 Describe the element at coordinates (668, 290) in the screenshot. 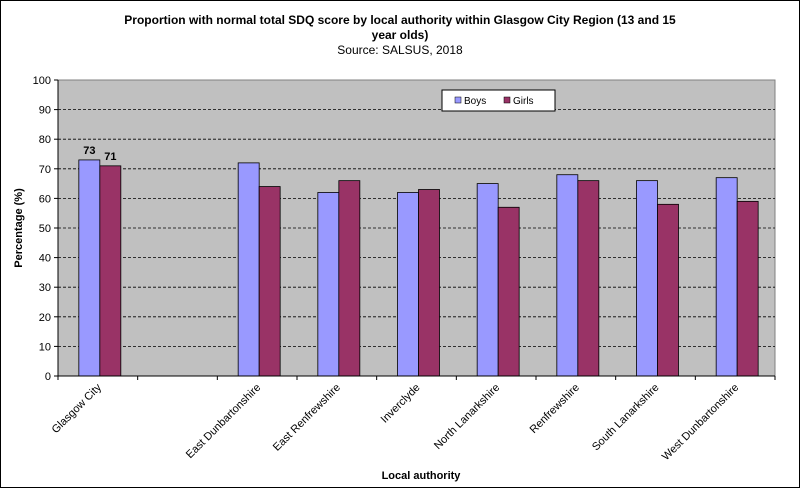

I see `bar-girls-south-lanarkshire` at that location.